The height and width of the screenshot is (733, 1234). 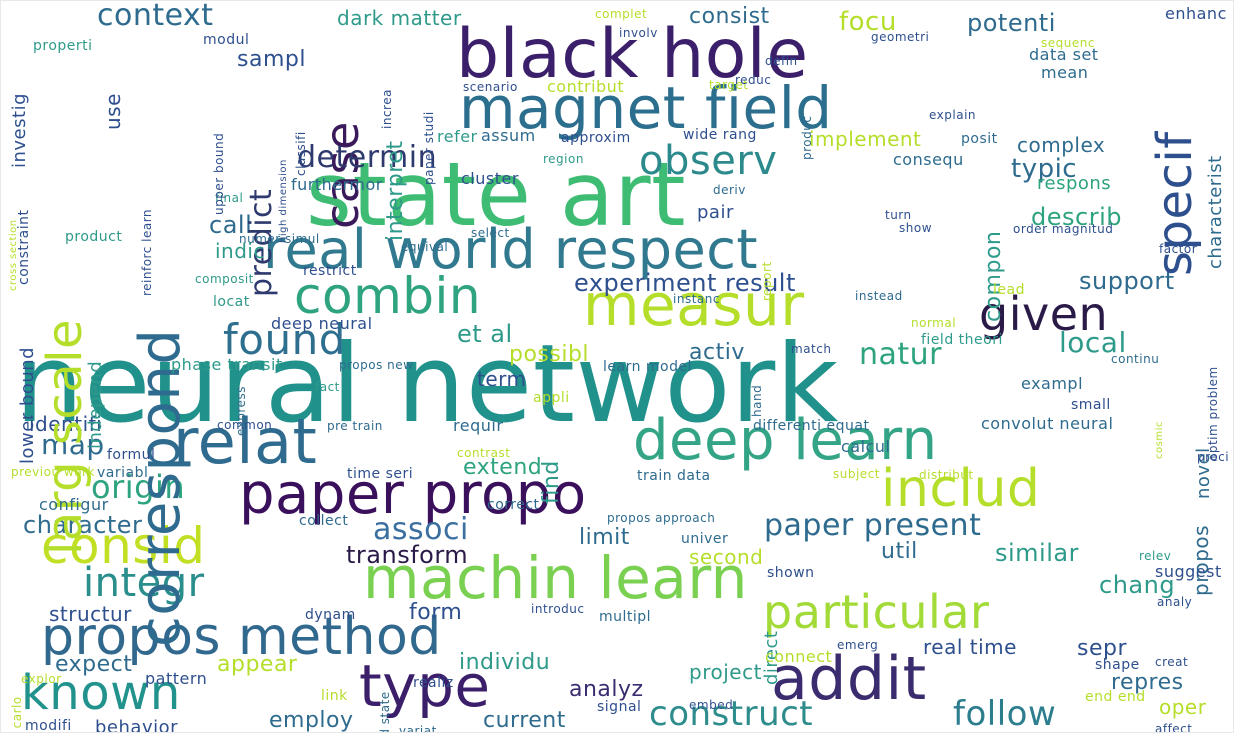 I want to click on word-deep-neural: deep neural, so click(x=322, y=323).